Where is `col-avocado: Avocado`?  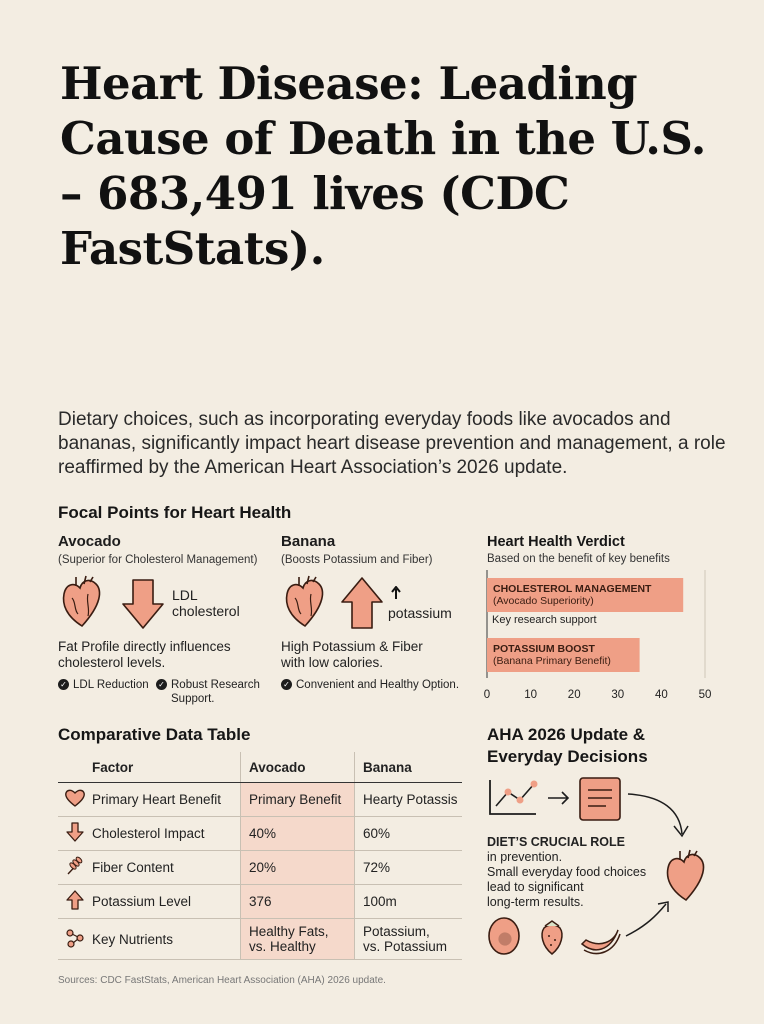 col-avocado: Avocado is located at coordinates (297, 767).